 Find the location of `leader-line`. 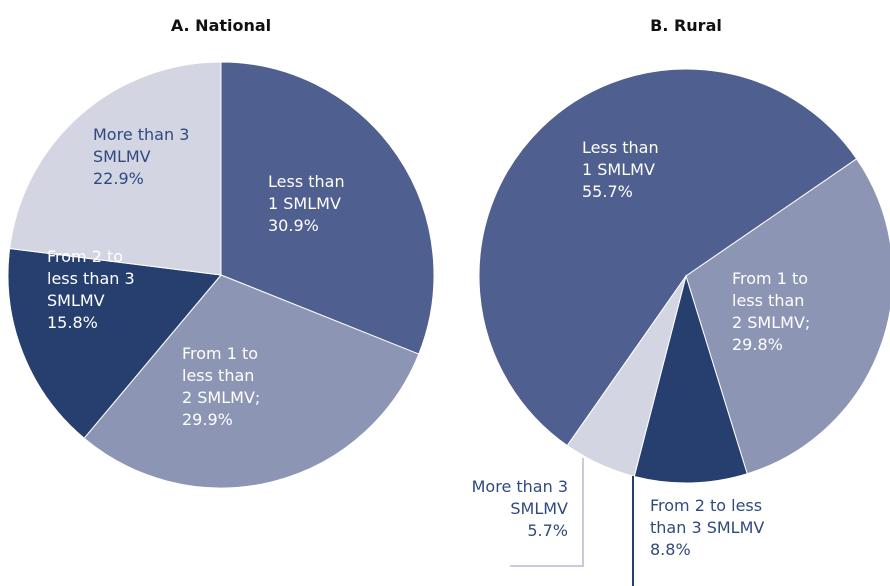

leader-line is located at coordinates (547, 512).